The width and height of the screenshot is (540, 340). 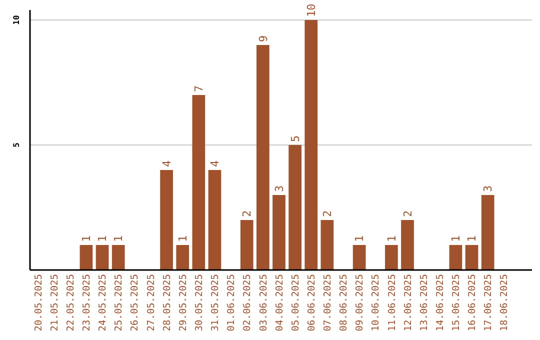 I want to click on x-tick-label: 28.05.2025, so click(x=167, y=303).